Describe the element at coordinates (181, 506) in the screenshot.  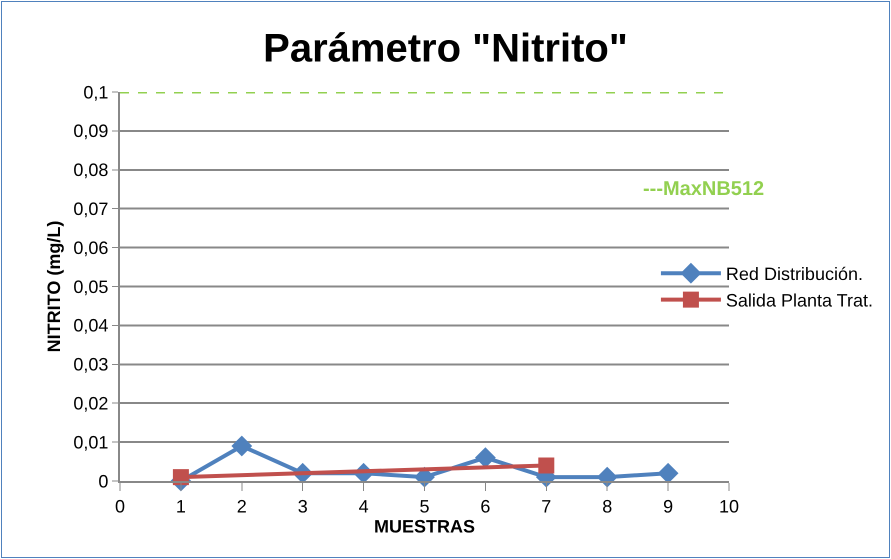
I see `x-tick-label: 1` at that location.